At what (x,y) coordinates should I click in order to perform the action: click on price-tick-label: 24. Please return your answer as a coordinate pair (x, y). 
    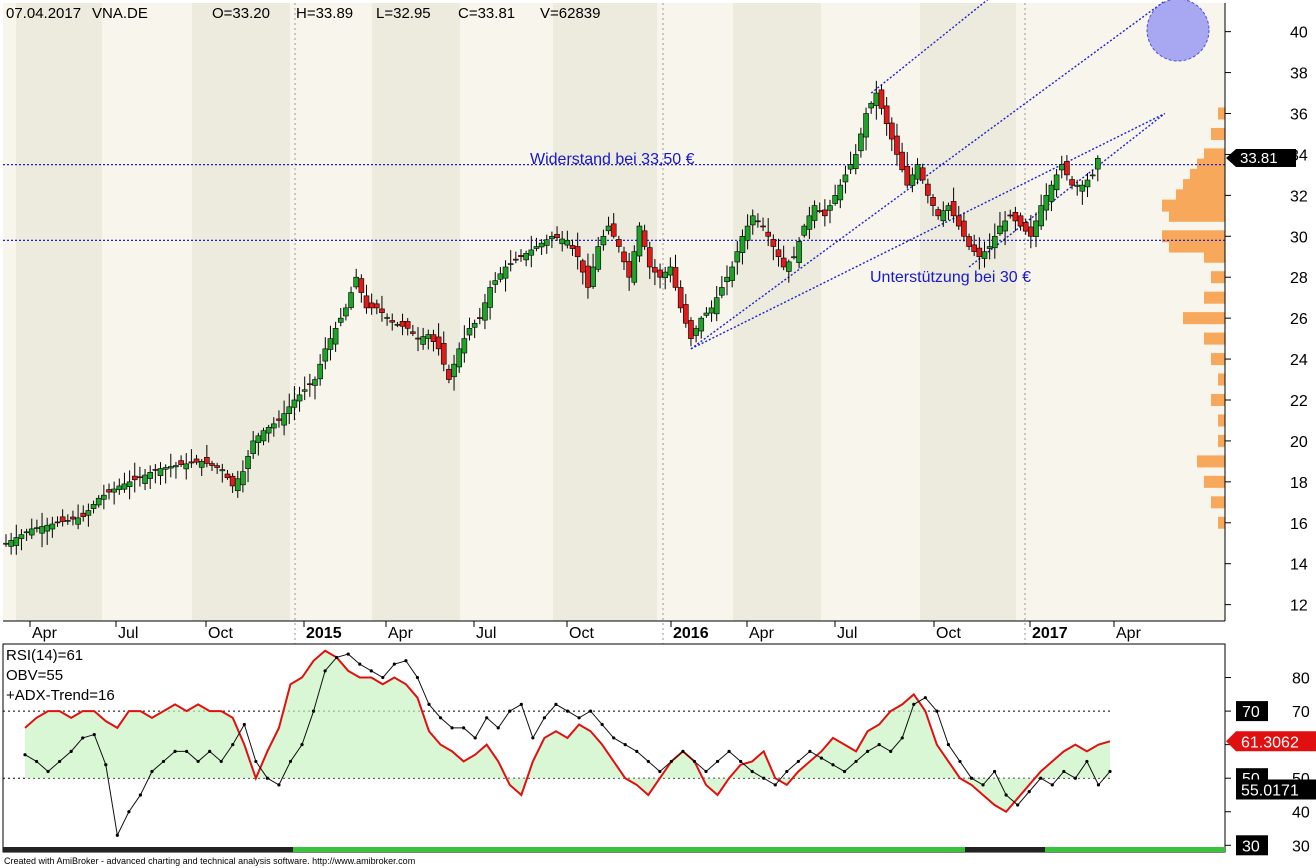
    Looking at the image, I should click on (1299, 360).